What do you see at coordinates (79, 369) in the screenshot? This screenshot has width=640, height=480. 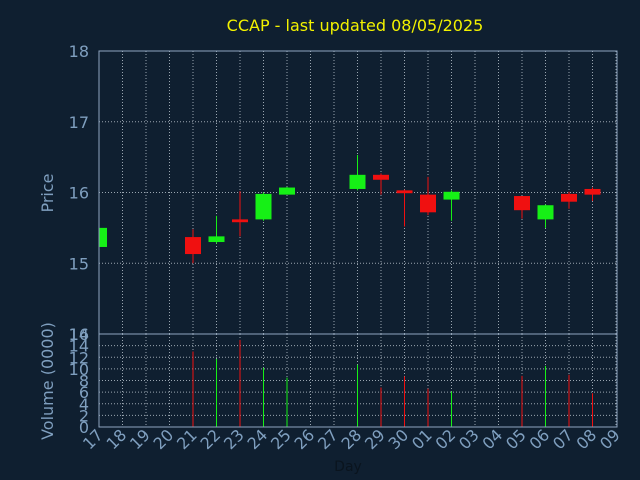 I see `volume-y-tick-label: 10` at bounding box center [79, 369].